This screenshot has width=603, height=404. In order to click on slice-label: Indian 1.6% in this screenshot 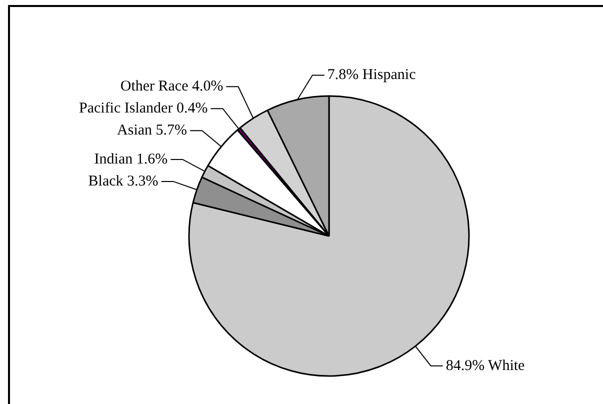, I will do `click(131, 159)`.